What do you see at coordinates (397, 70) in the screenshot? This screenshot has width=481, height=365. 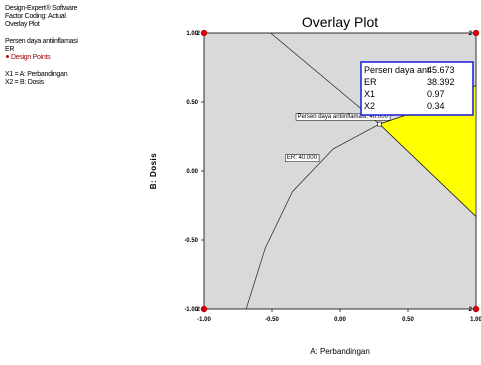 I see `tooltip-row-name: Persen daya ant` at bounding box center [397, 70].